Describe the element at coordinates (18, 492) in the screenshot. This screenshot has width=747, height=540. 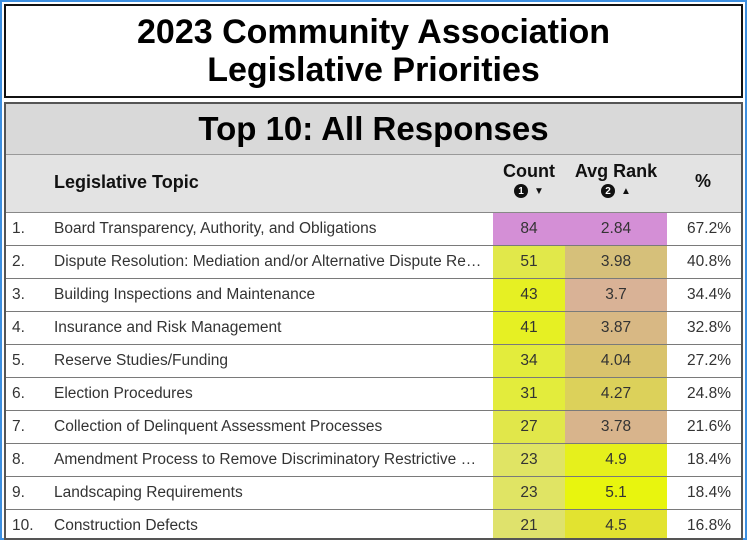
I see `row-index: 9.` at that location.